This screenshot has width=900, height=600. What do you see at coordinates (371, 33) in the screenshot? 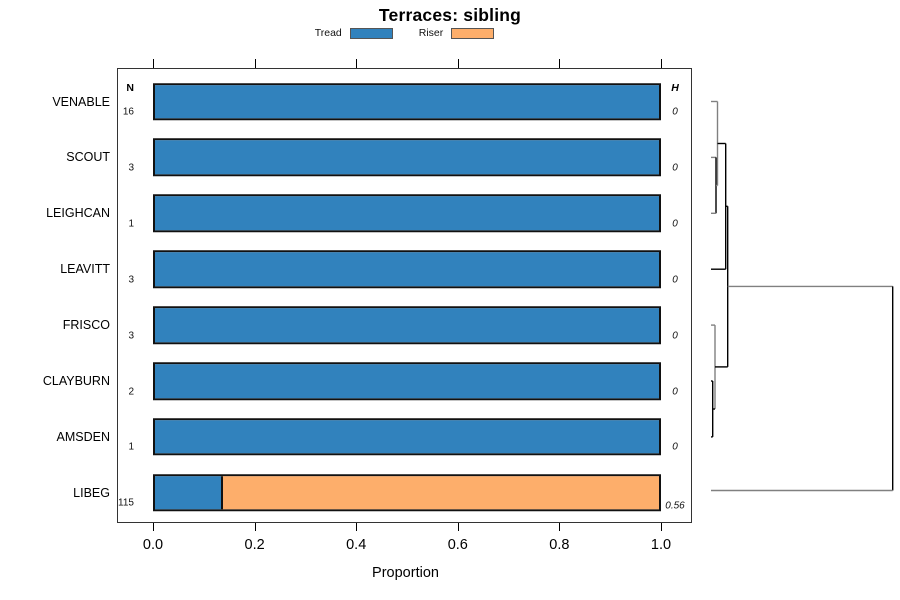
I see `legend-swatch-tread` at bounding box center [371, 33].